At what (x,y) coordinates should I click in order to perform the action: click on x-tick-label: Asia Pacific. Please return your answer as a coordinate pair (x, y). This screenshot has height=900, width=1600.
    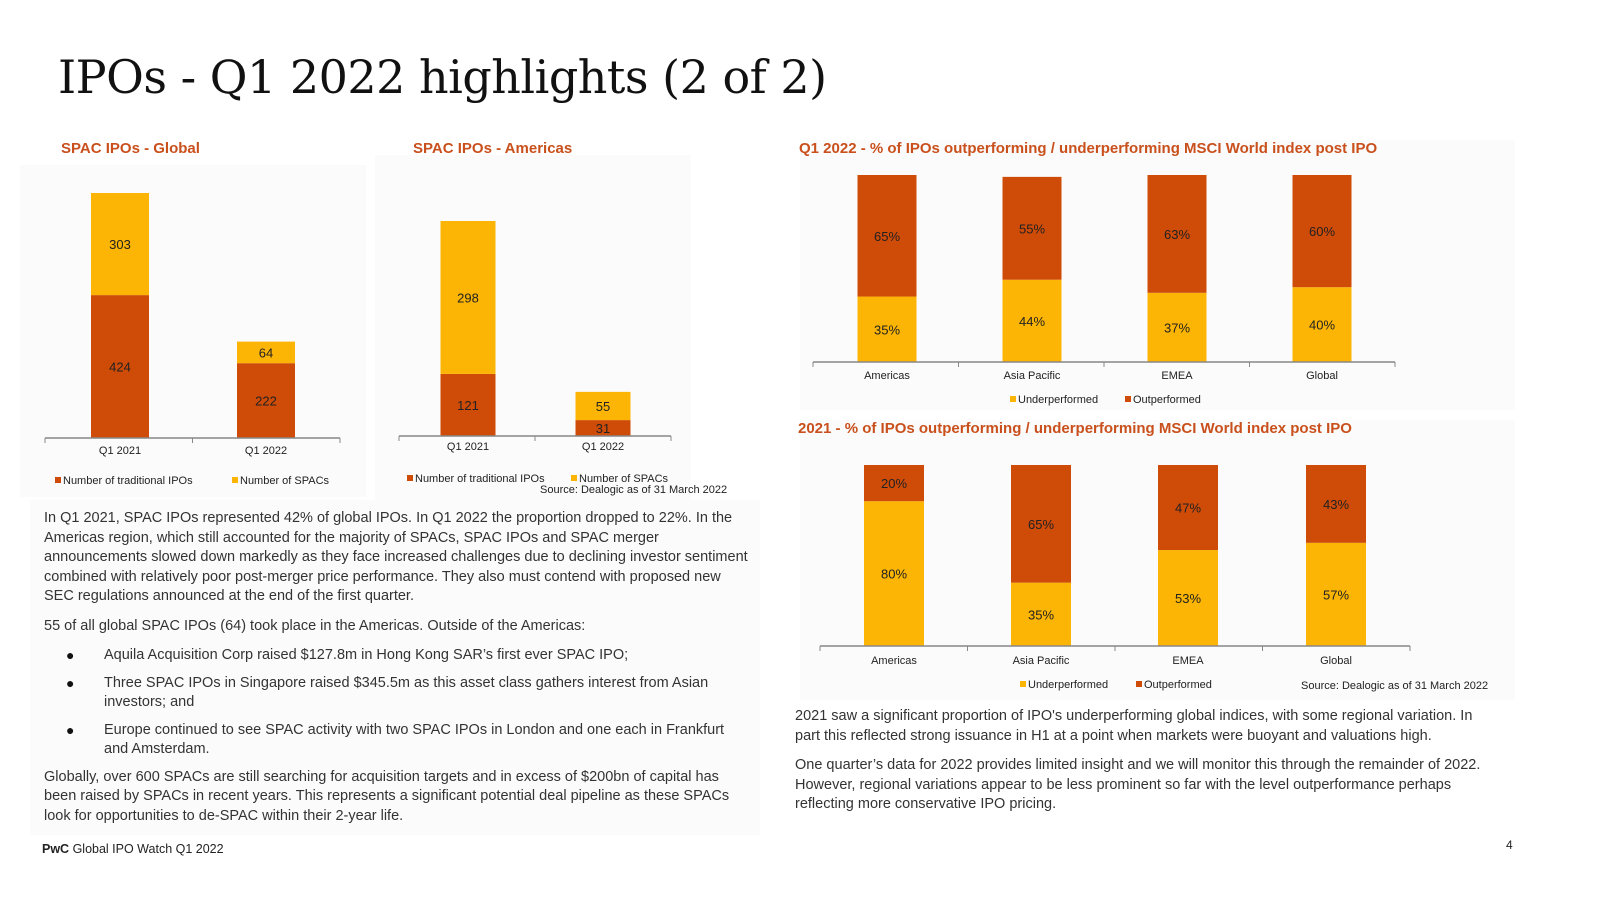
    Looking at the image, I should click on (1032, 376).